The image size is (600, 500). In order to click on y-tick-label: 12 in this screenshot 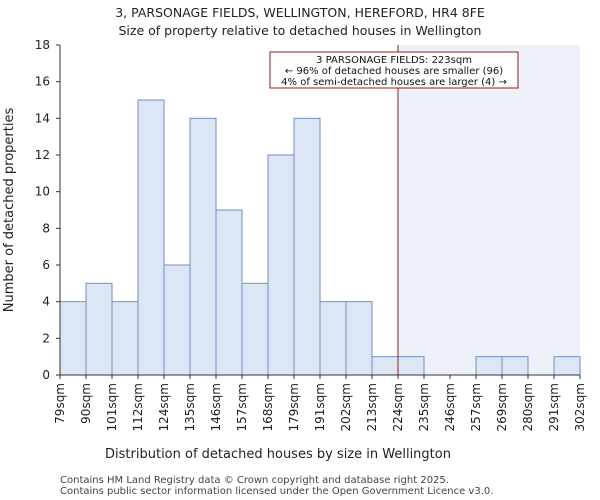, I will do `click(42, 155)`.